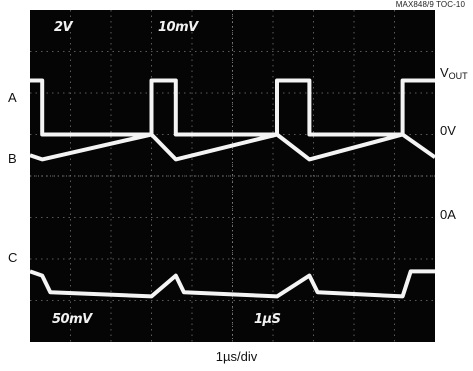 This screenshot has width=473, height=371. What do you see at coordinates (12, 97) in the screenshot?
I see `trace-label-a: A` at bounding box center [12, 97].